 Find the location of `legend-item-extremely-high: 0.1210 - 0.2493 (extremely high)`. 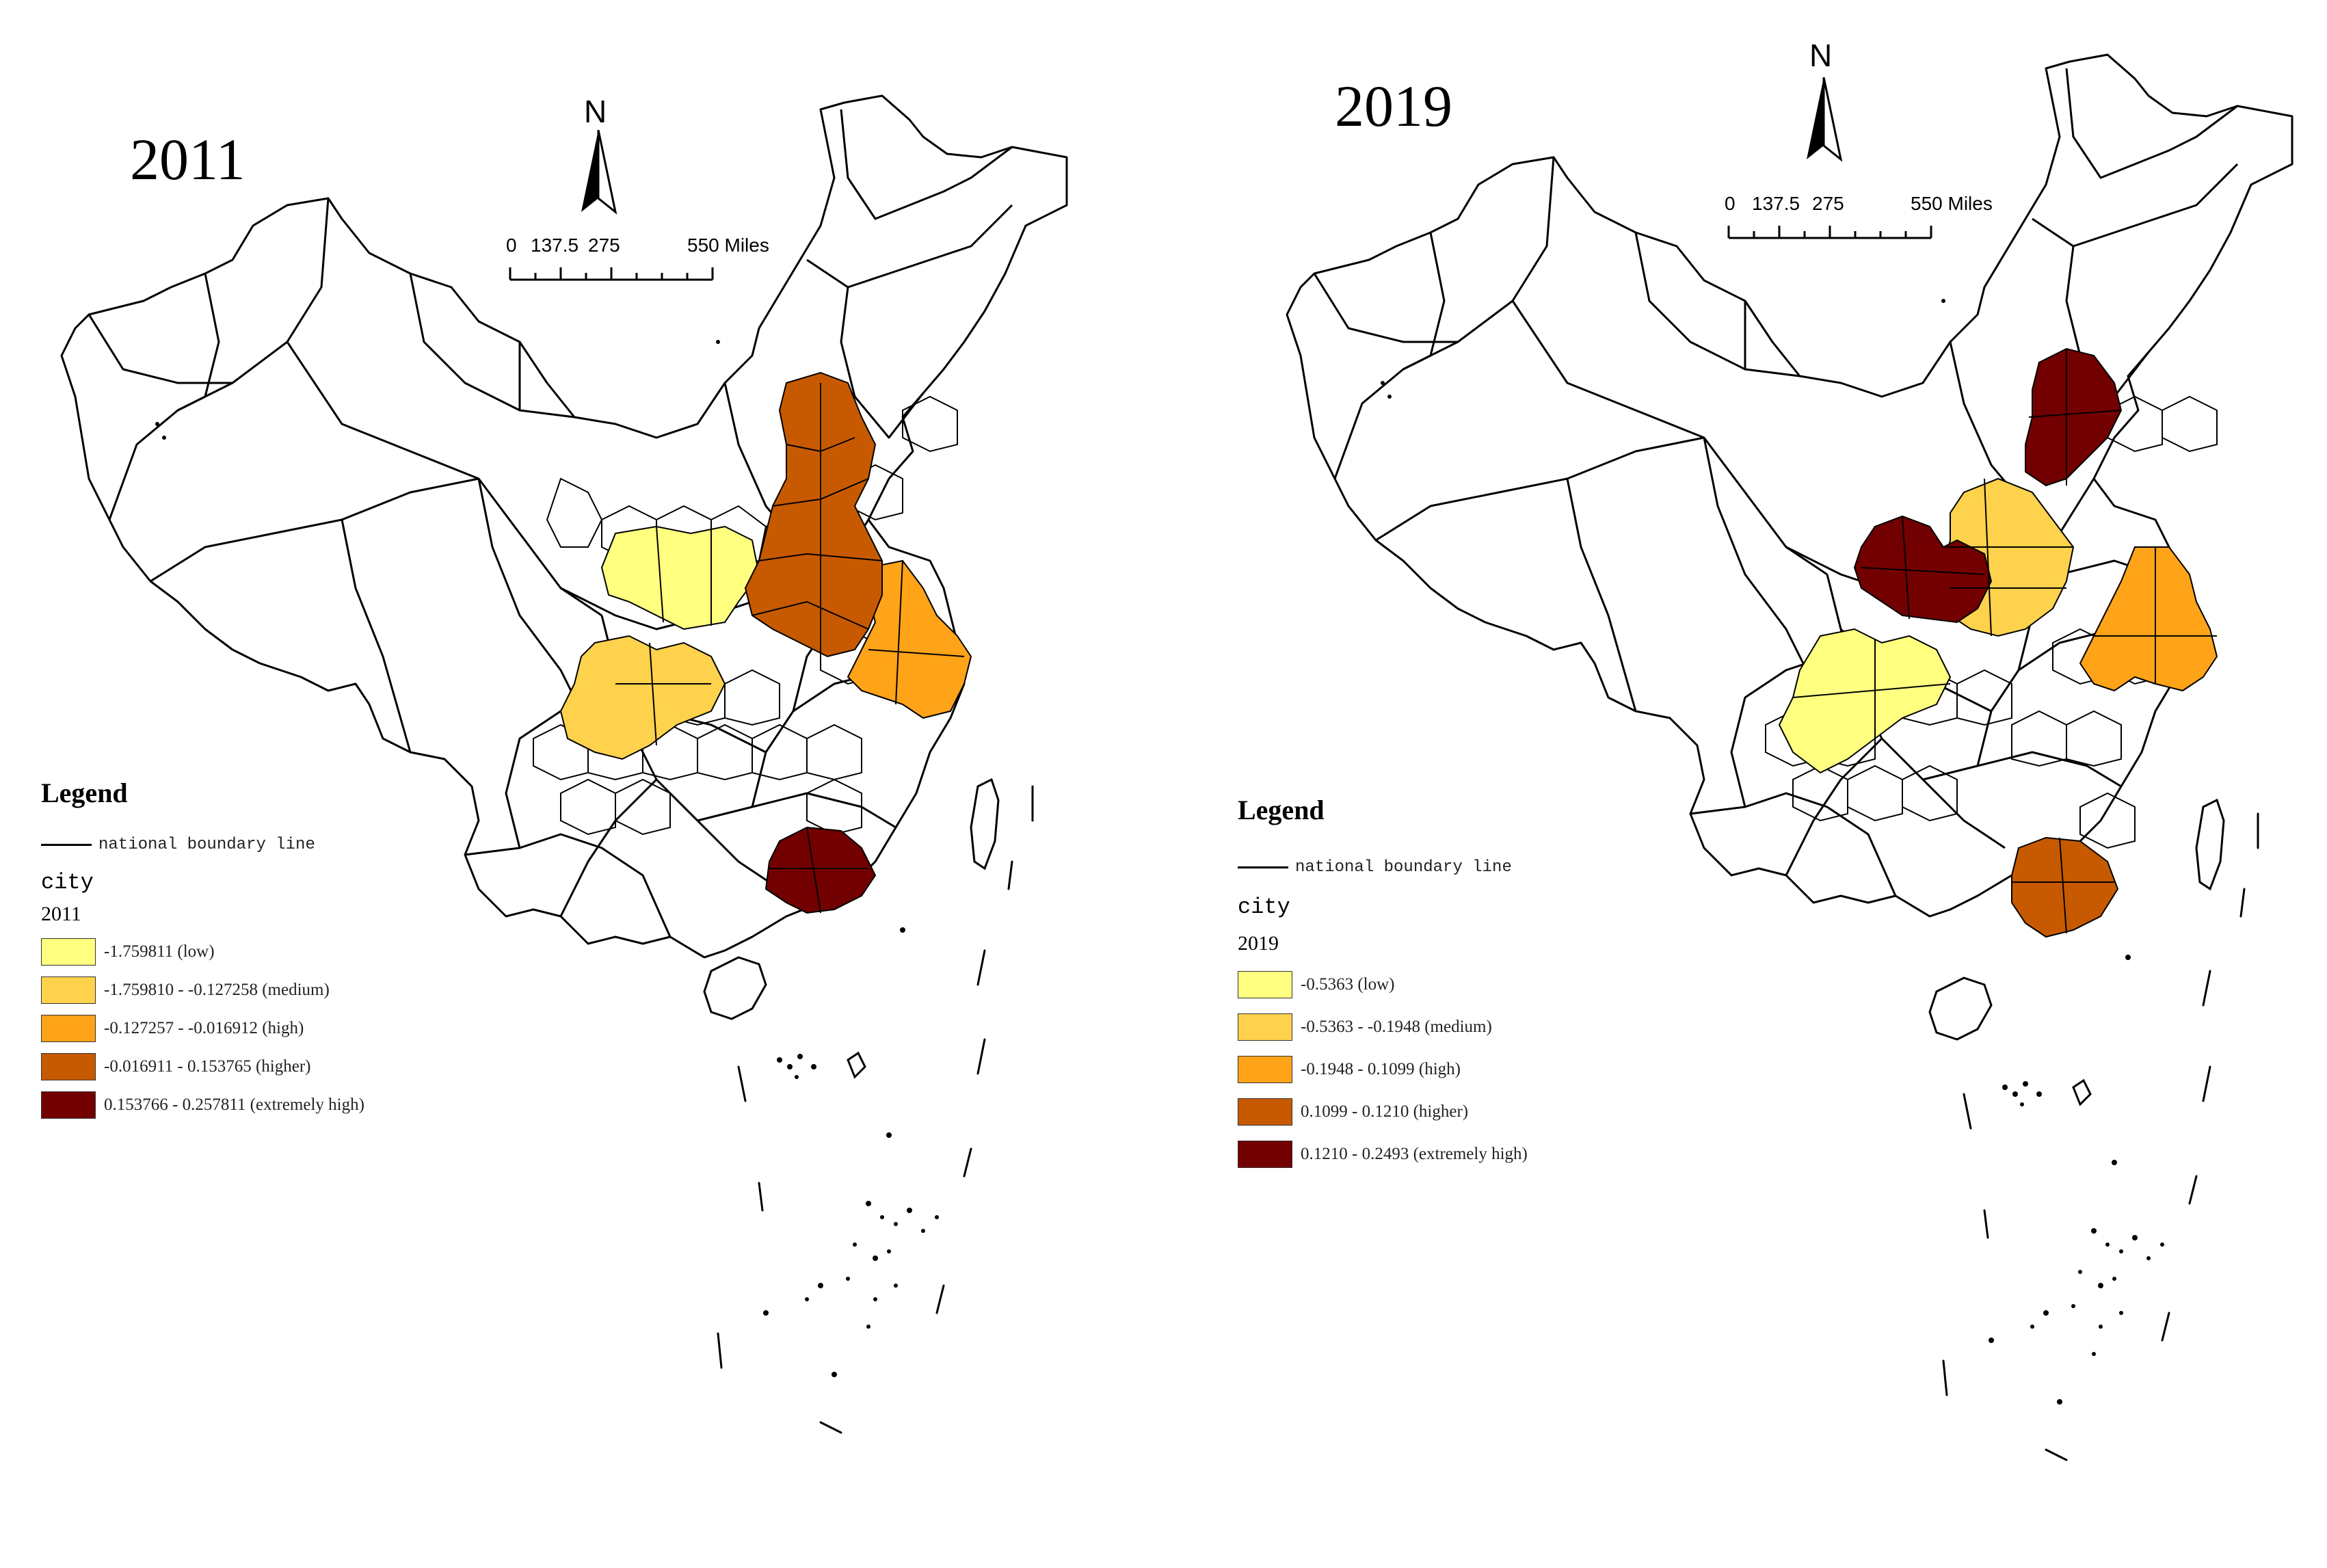

legend-item-extremely-high: 0.1210 - 0.2493 (extremely high) is located at coordinates (1383, 1154).